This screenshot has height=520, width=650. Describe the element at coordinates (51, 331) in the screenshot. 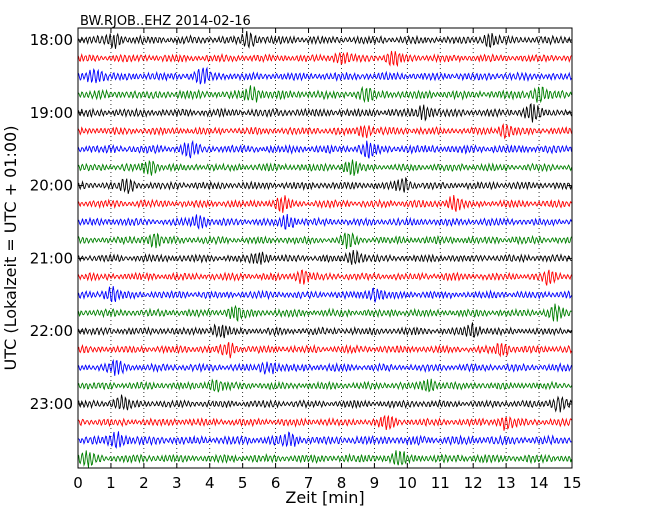

I see `y-tick-label-4: 22:00` at that location.